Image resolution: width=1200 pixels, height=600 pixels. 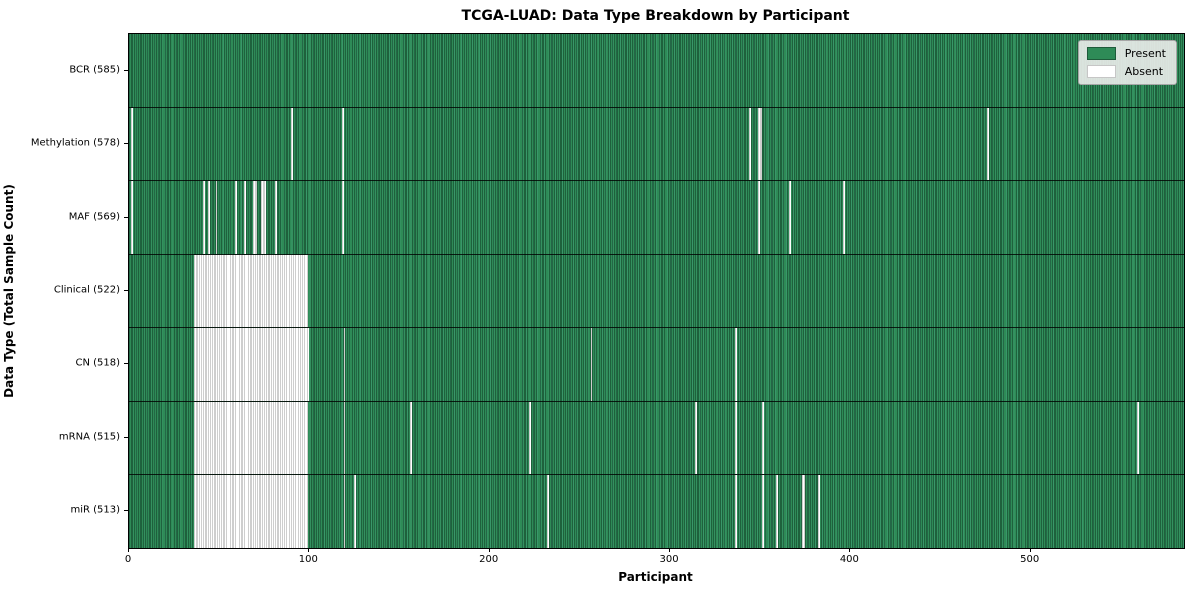 What do you see at coordinates (308, 559) in the screenshot?
I see `x-tick-label-100: 100` at bounding box center [308, 559].